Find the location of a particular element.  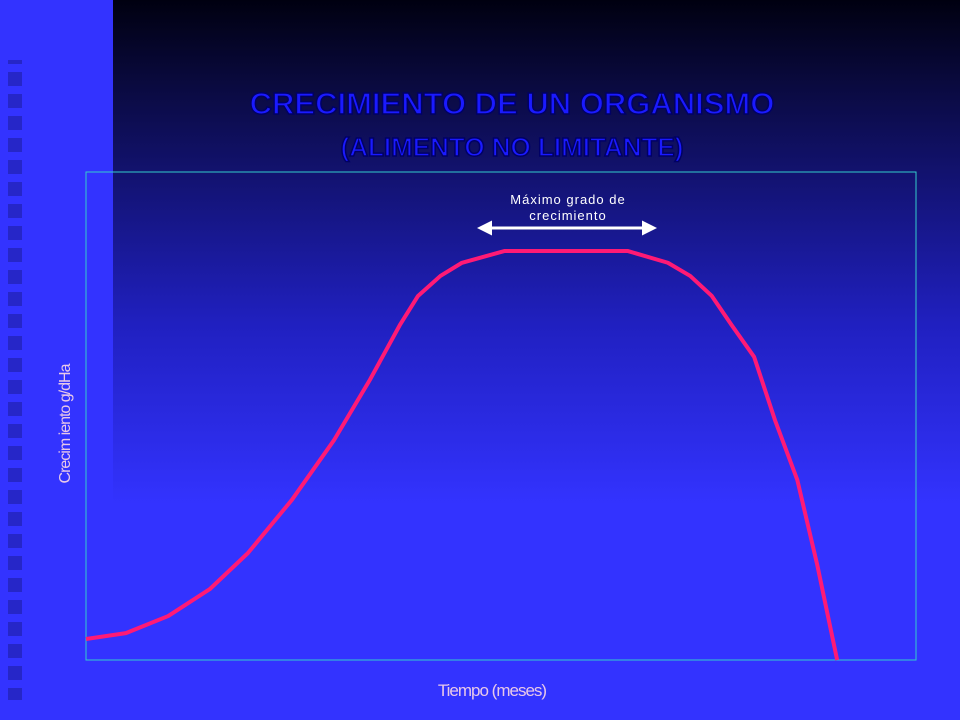

annotation-box: Máximo grado de crecimiento is located at coordinates (568, 207).